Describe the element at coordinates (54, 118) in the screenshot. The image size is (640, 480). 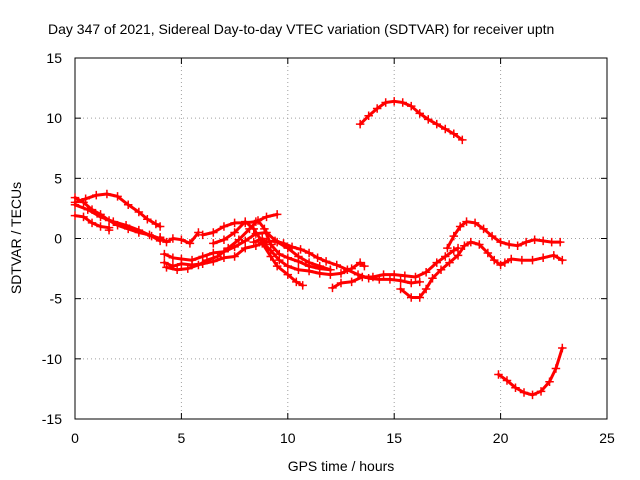
I see `y-tick-label: 10` at that location.